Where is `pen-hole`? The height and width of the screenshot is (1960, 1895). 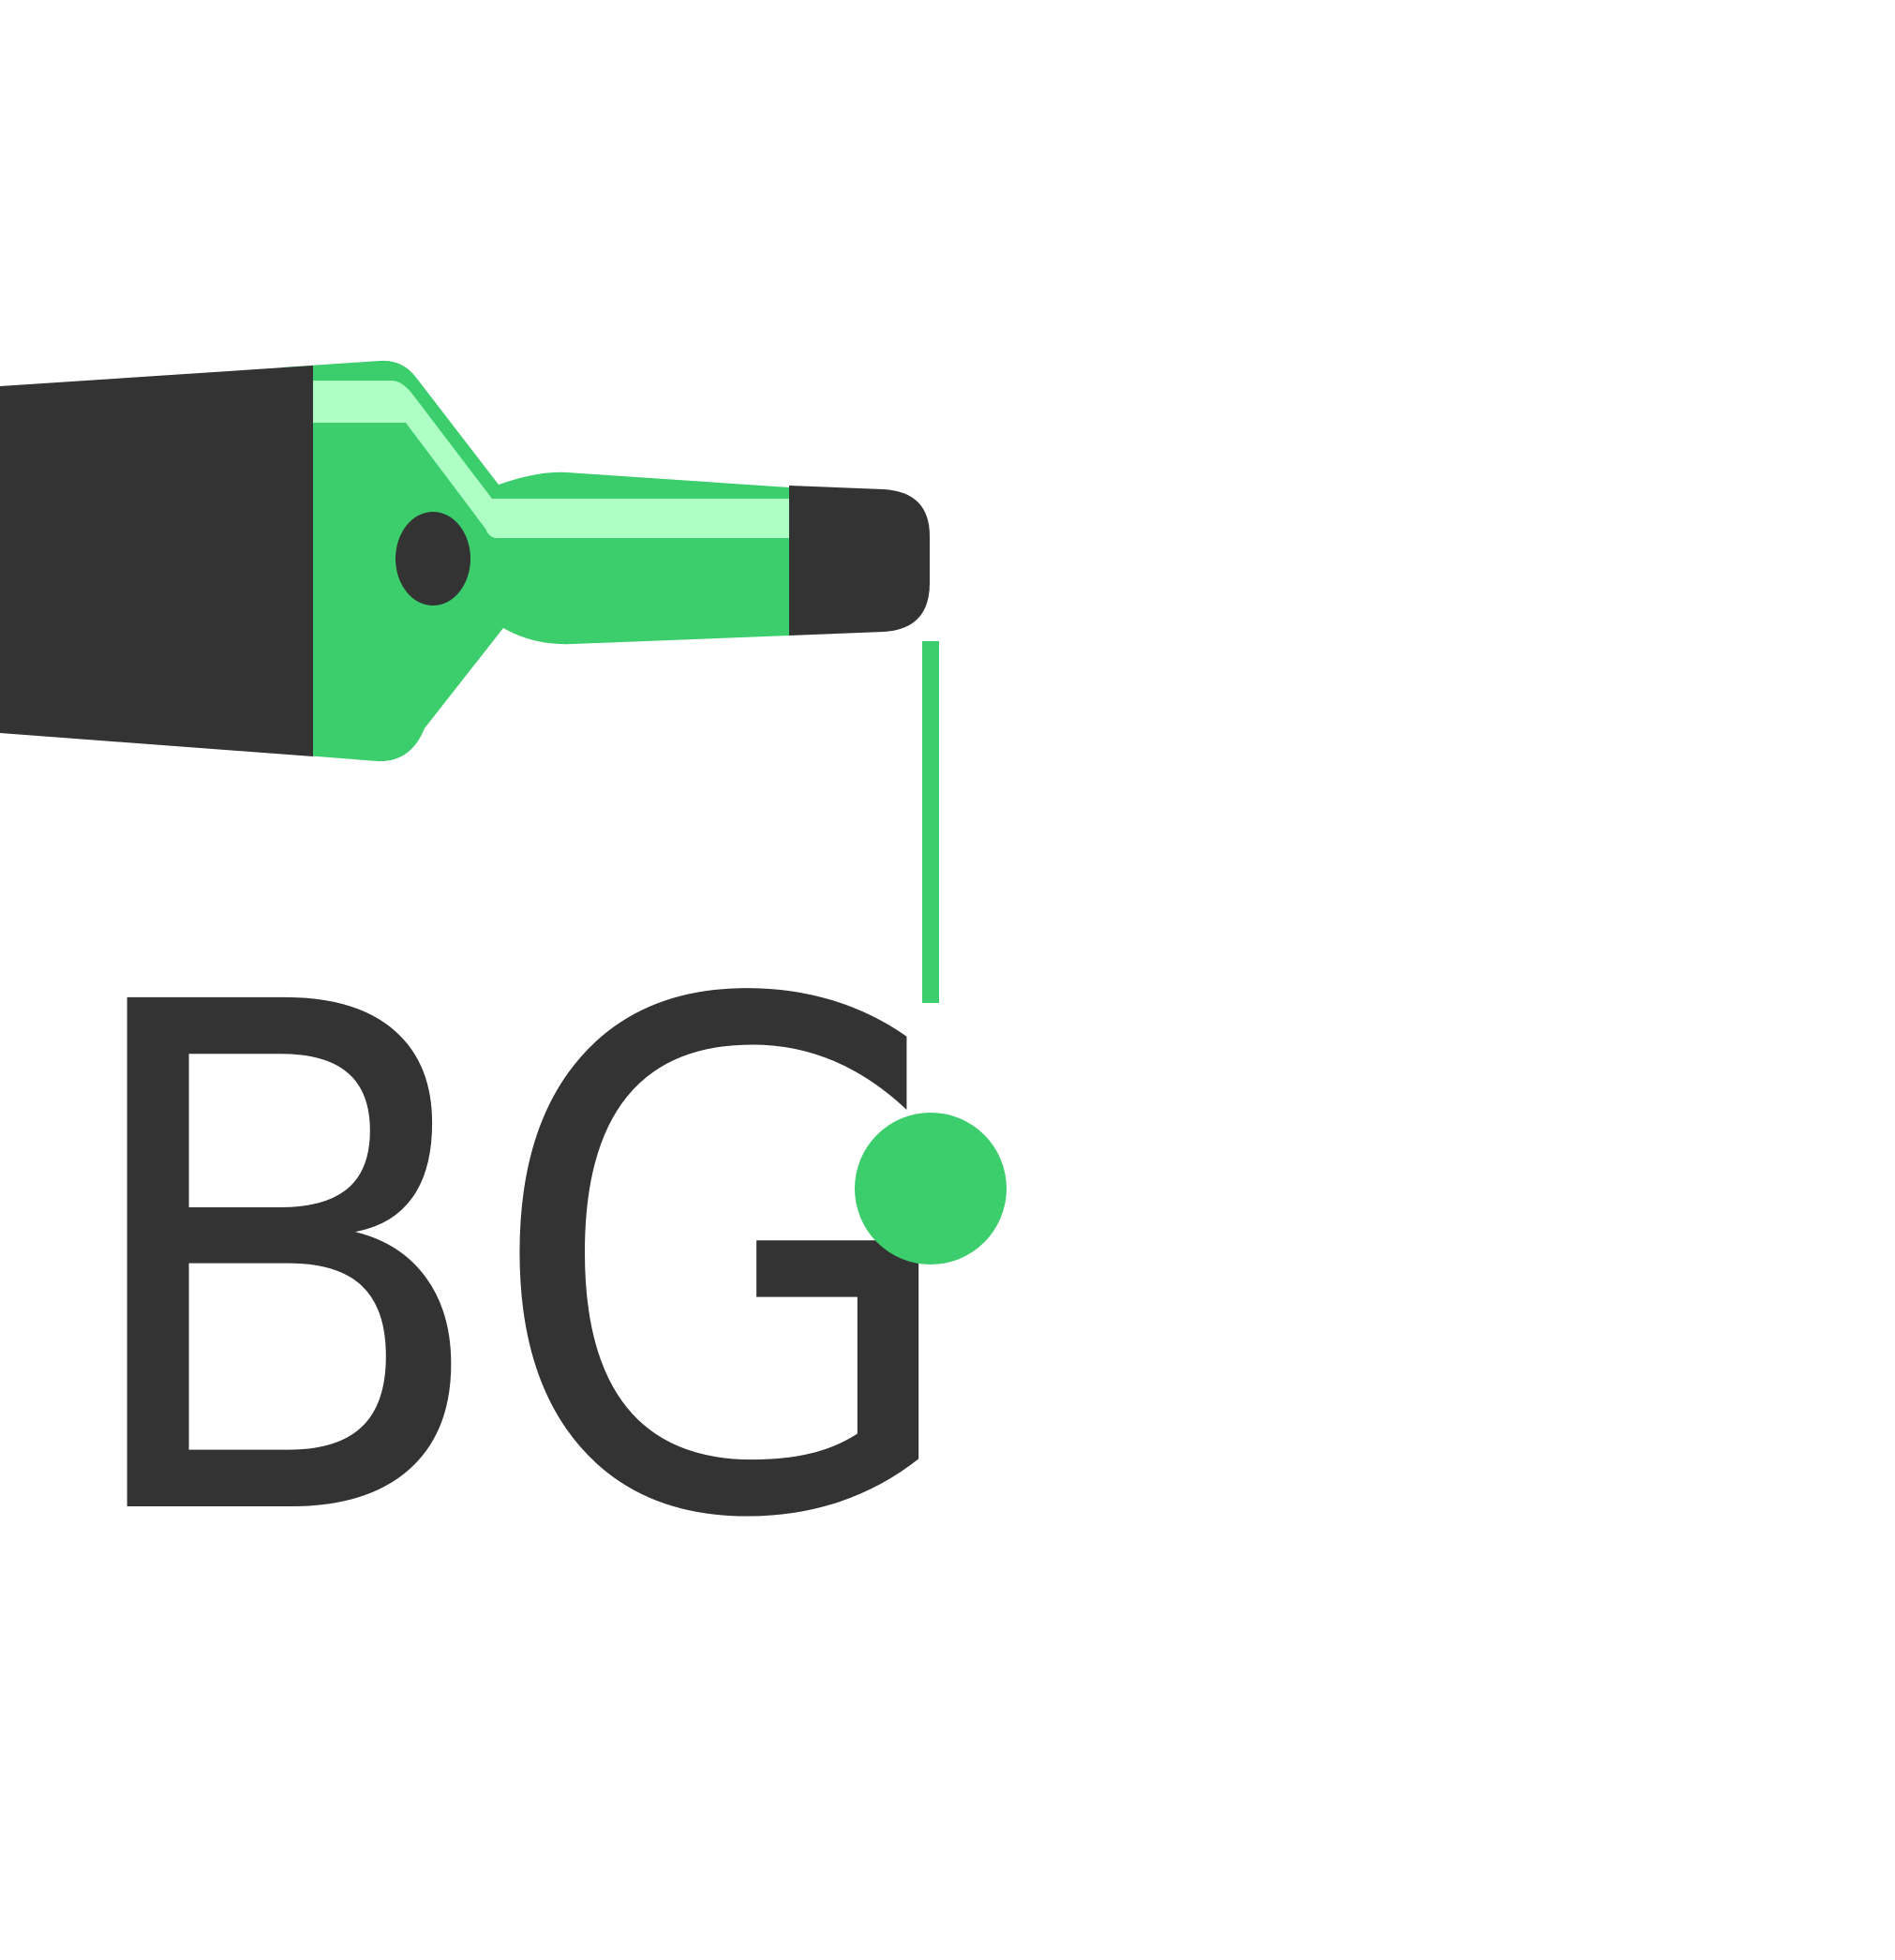 pen-hole is located at coordinates (432, 559).